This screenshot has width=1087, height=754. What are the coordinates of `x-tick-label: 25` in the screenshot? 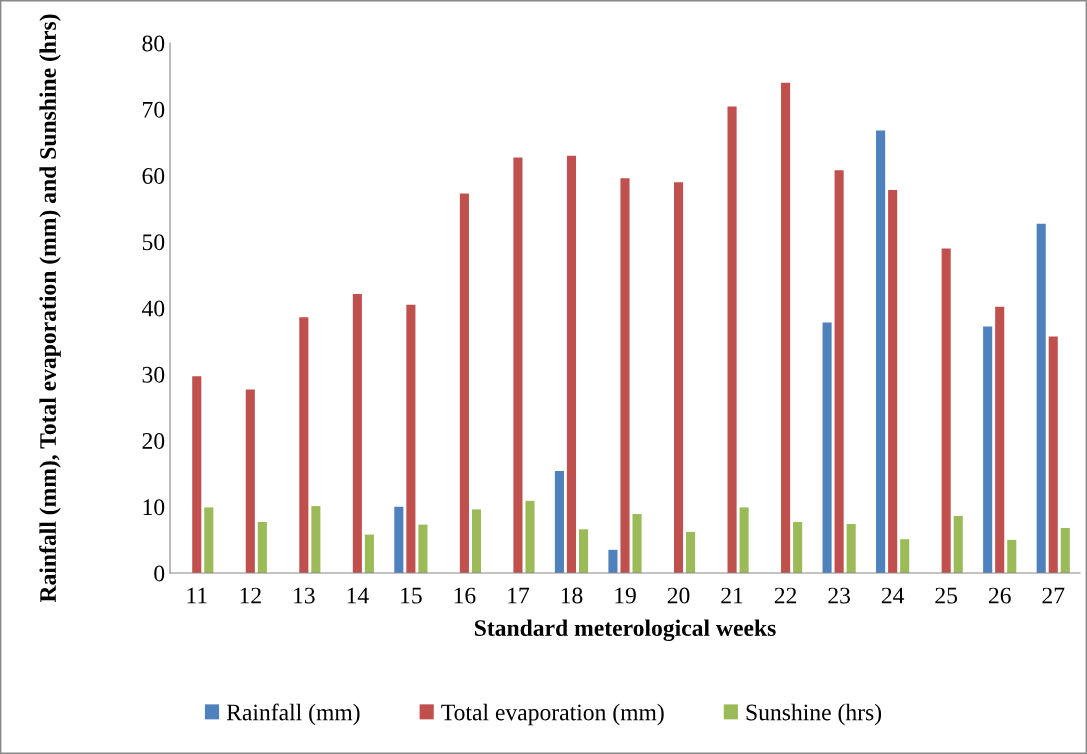 It's located at (946, 595).